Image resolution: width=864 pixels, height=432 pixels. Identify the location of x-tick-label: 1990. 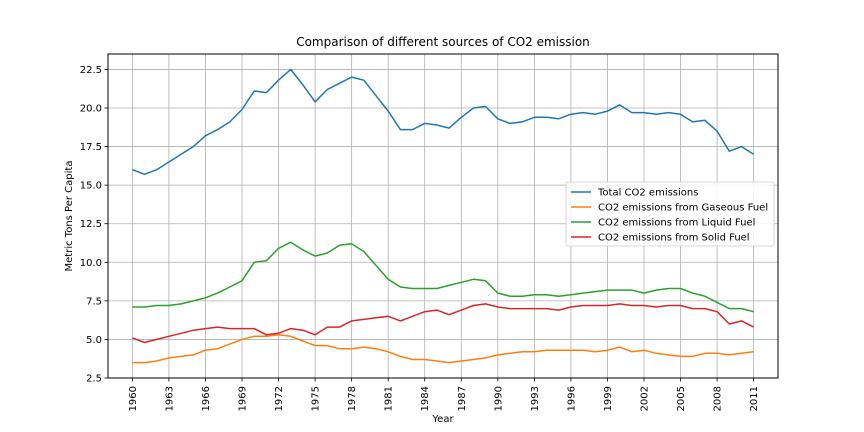
(498, 398).